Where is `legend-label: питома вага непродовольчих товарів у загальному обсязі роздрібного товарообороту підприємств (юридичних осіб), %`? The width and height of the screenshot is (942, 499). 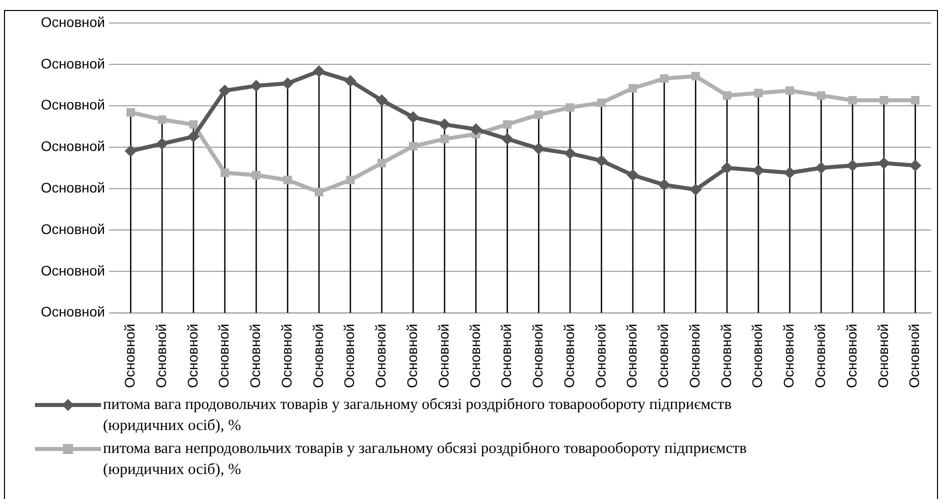
legend-label: питома вага непродовольчих товарів у загальному обсязі роздрібного товарообороту підприємств (юридичних осіб), % is located at coordinates (425, 459).